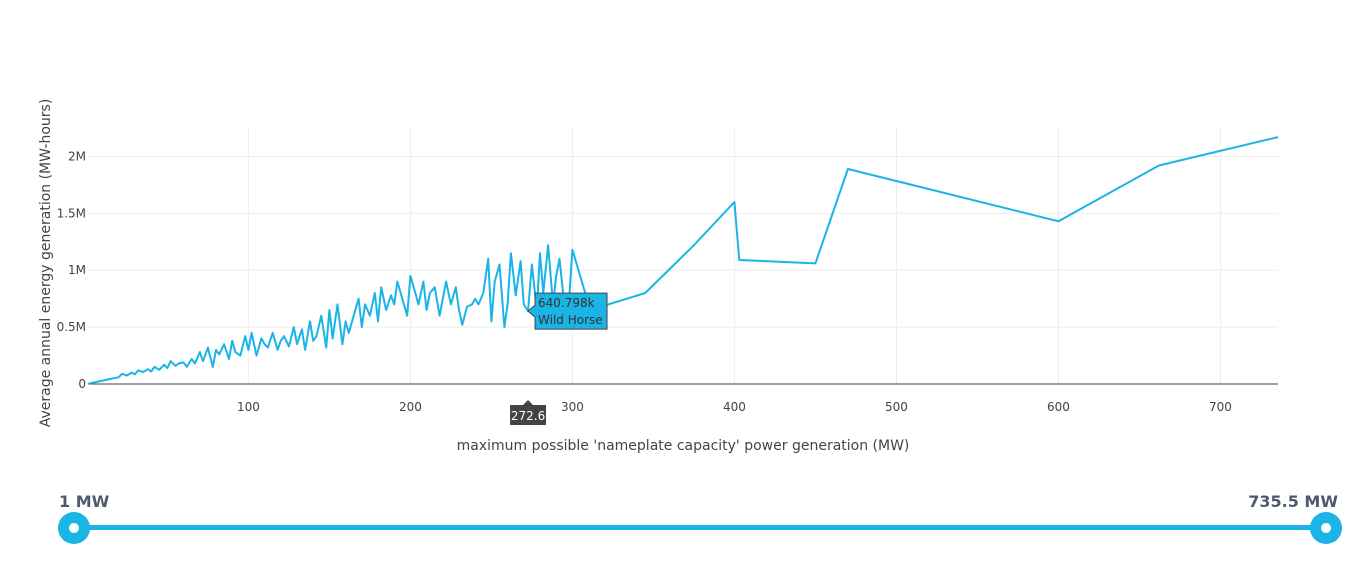 This screenshot has width=1348, height=585. I want to click on x-tick-label: 700, so click(1220, 407).